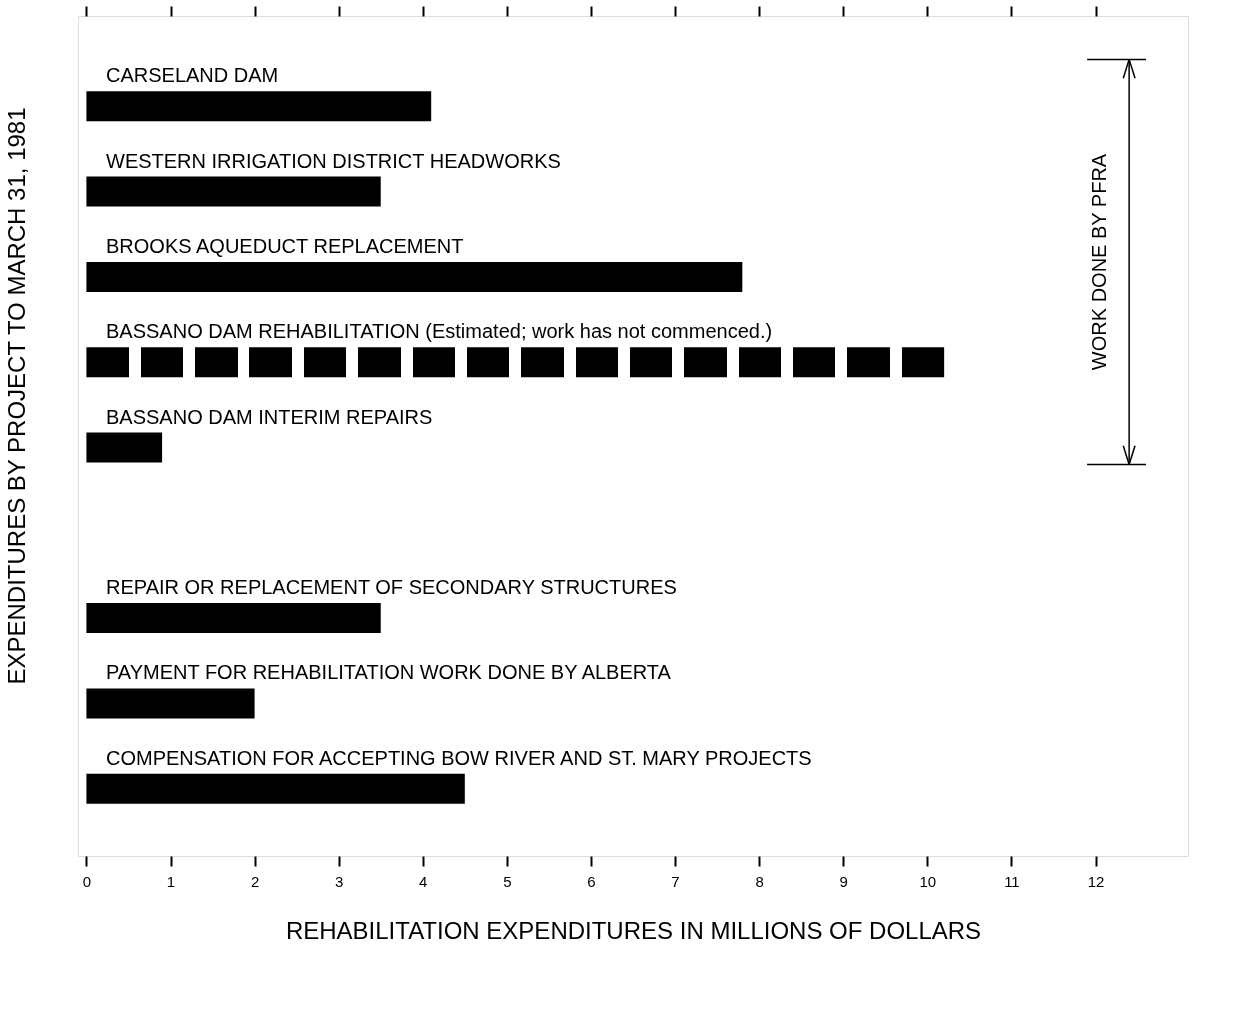 This screenshot has height=1023, width=1234. I want to click on y-axis-title: EXPENDITURES BY PROJECT TO MARCH 31, 1981, so click(16, 396).